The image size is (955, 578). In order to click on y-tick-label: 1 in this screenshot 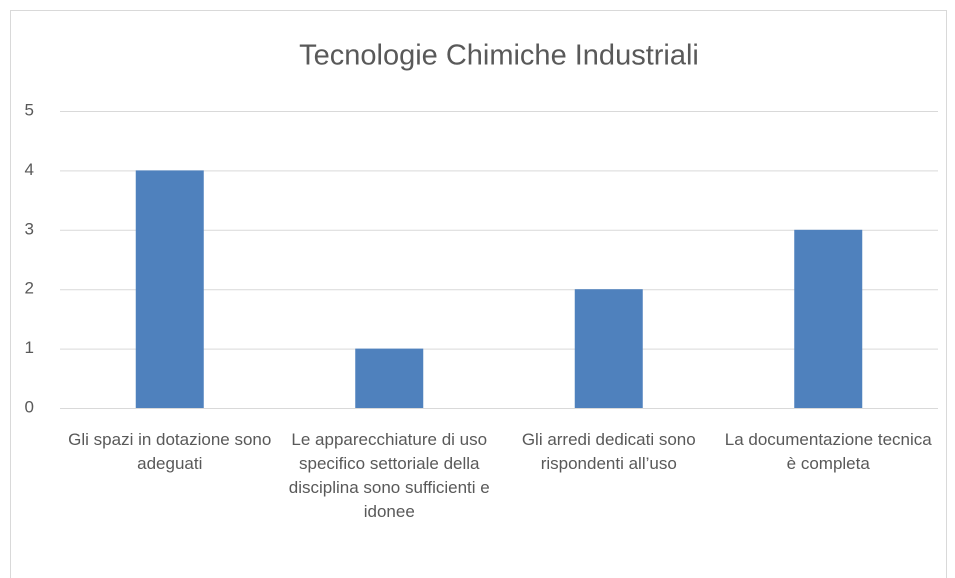, I will do `click(29, 347)`.